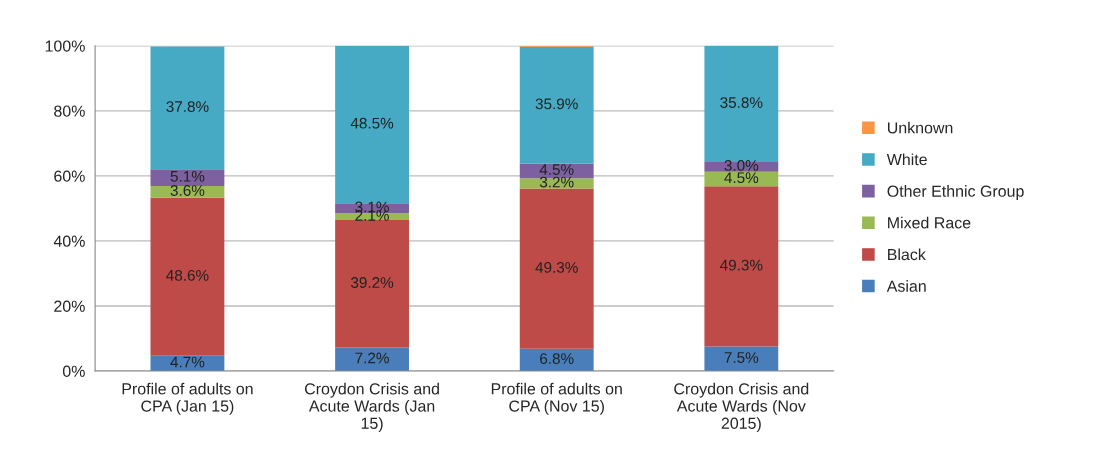 This screenshot has width=1119, height=458. What do you see at coordinates (69, 176) in the screenshot?
I see `y-tick-label: 60%` at bounding box center [69, 176].